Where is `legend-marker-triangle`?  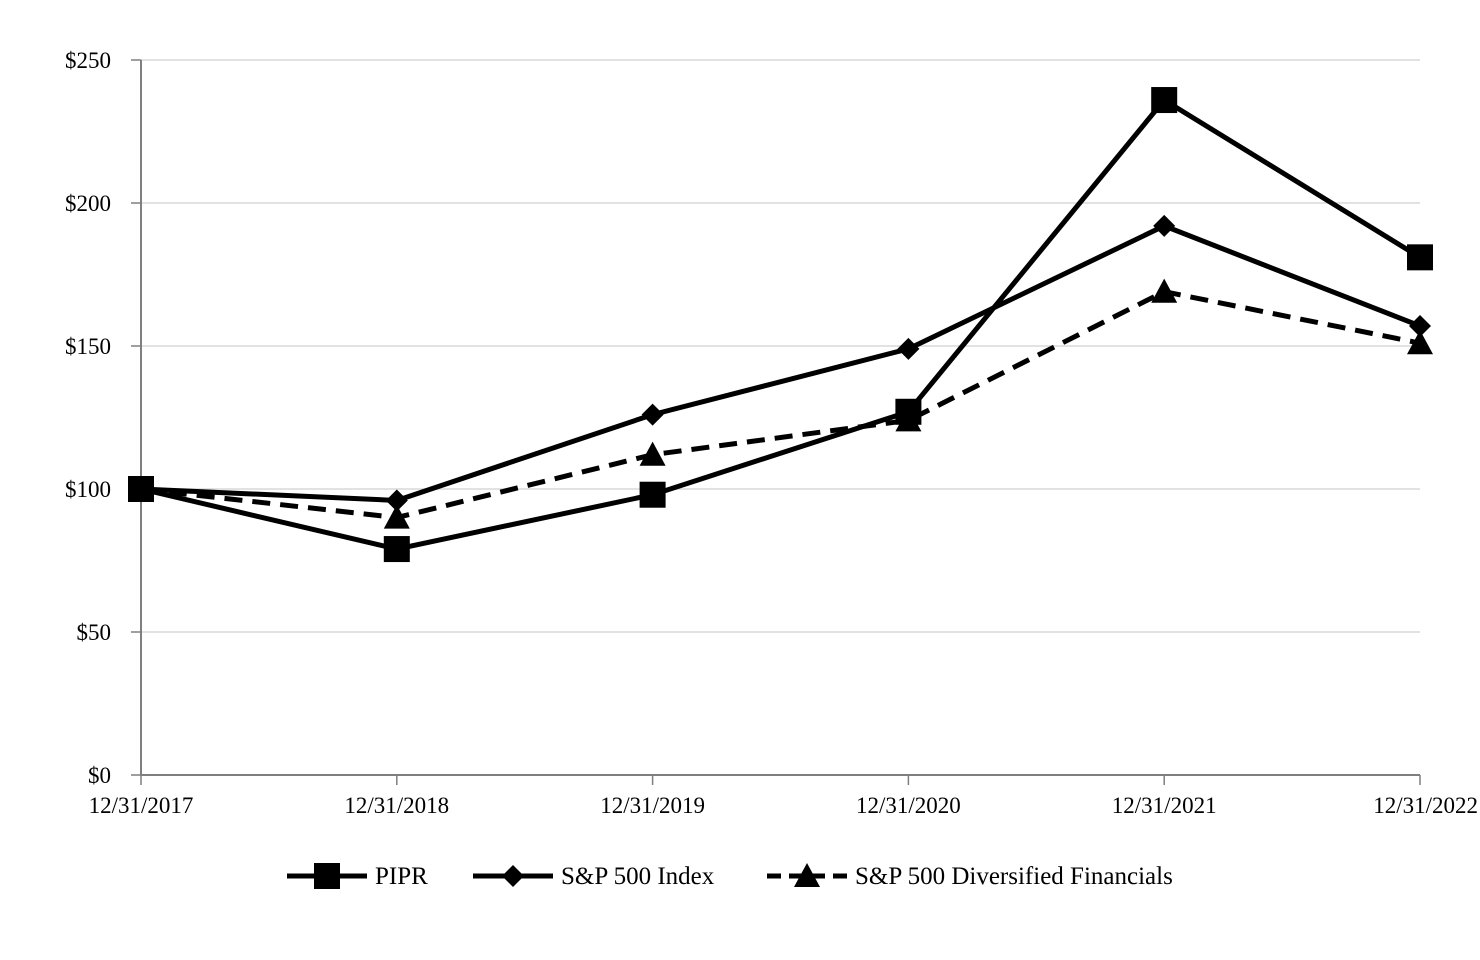
legend-marker-triangle is located at coordinates (807, 875).